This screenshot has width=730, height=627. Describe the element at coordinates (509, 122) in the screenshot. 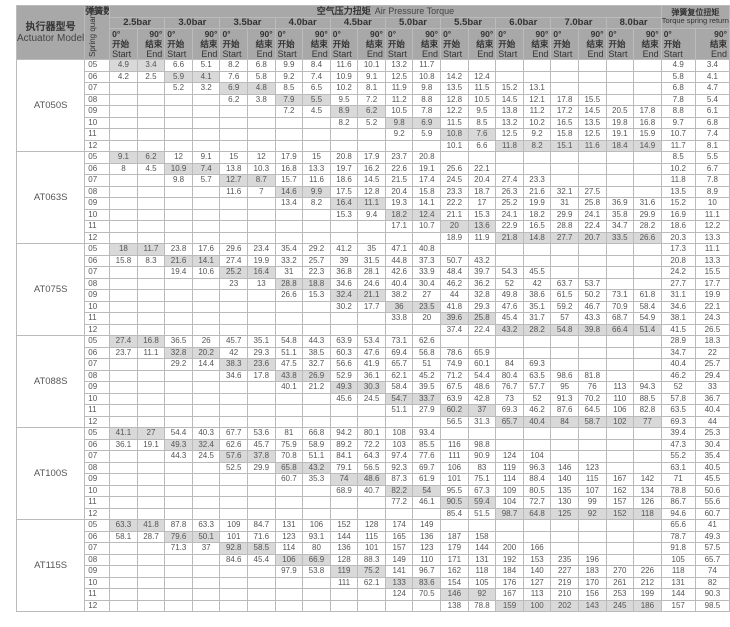

I see `torque-cell: 13.2` at that location.